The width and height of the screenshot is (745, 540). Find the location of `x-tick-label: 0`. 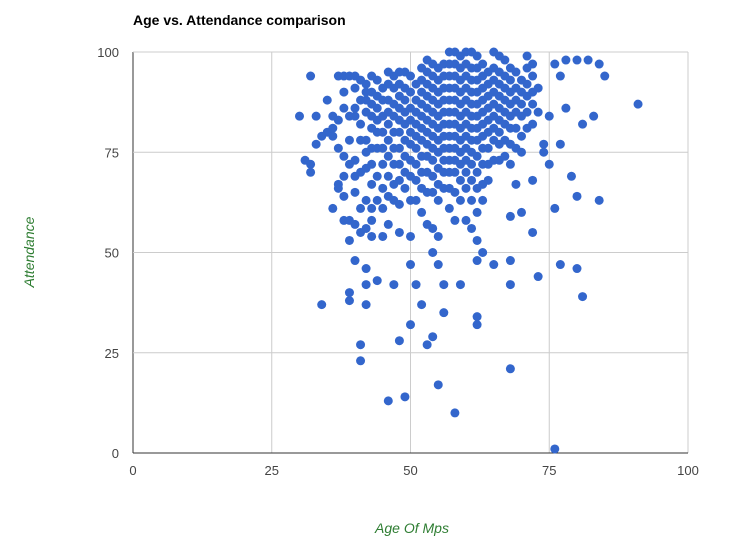

x-tick-label: 0 is located at coordinates (132, 470).